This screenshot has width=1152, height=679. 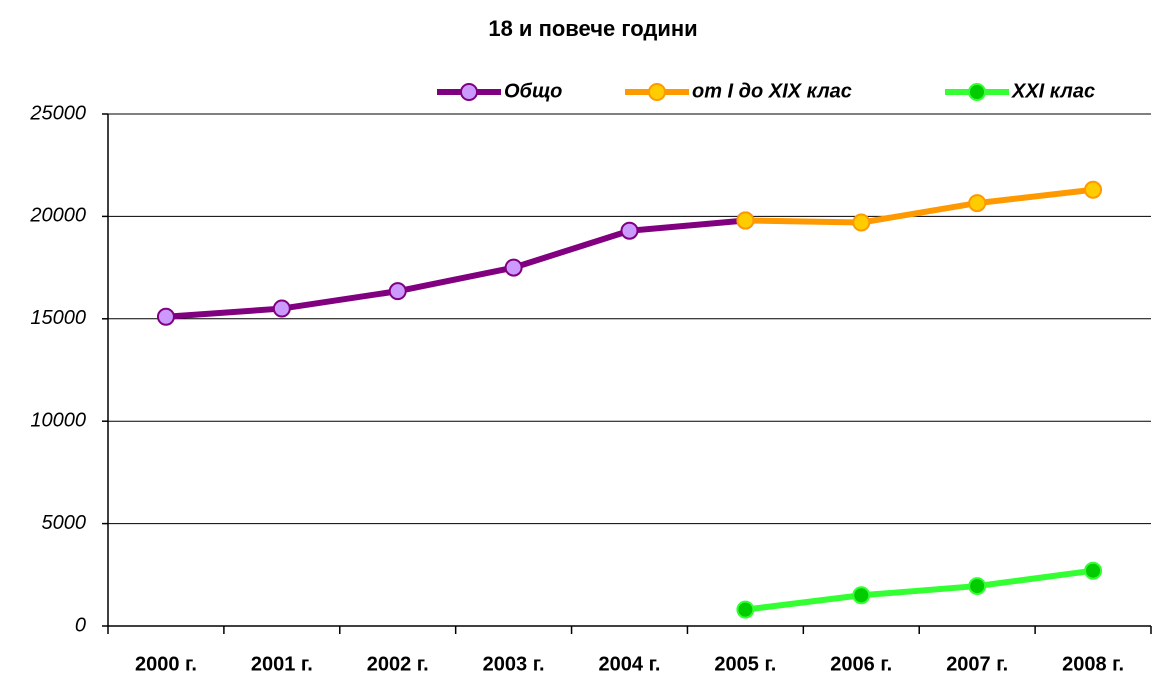 I want to click on y-tick-label: 0, so click(x=80, y=625).